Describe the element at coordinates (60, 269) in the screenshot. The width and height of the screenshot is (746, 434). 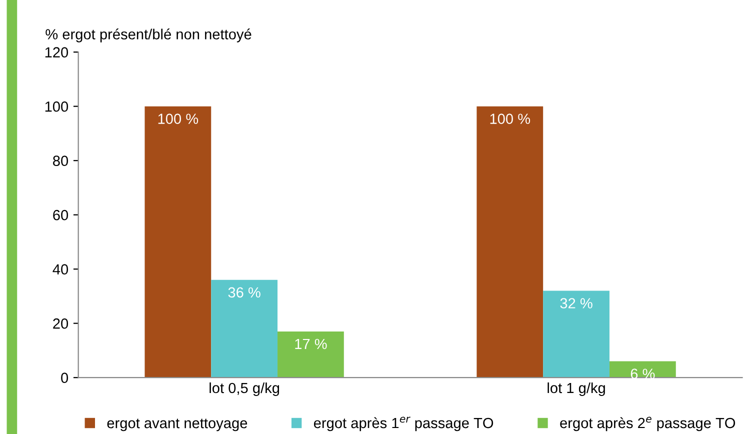
I see `y-tick-label: 40` at that location.